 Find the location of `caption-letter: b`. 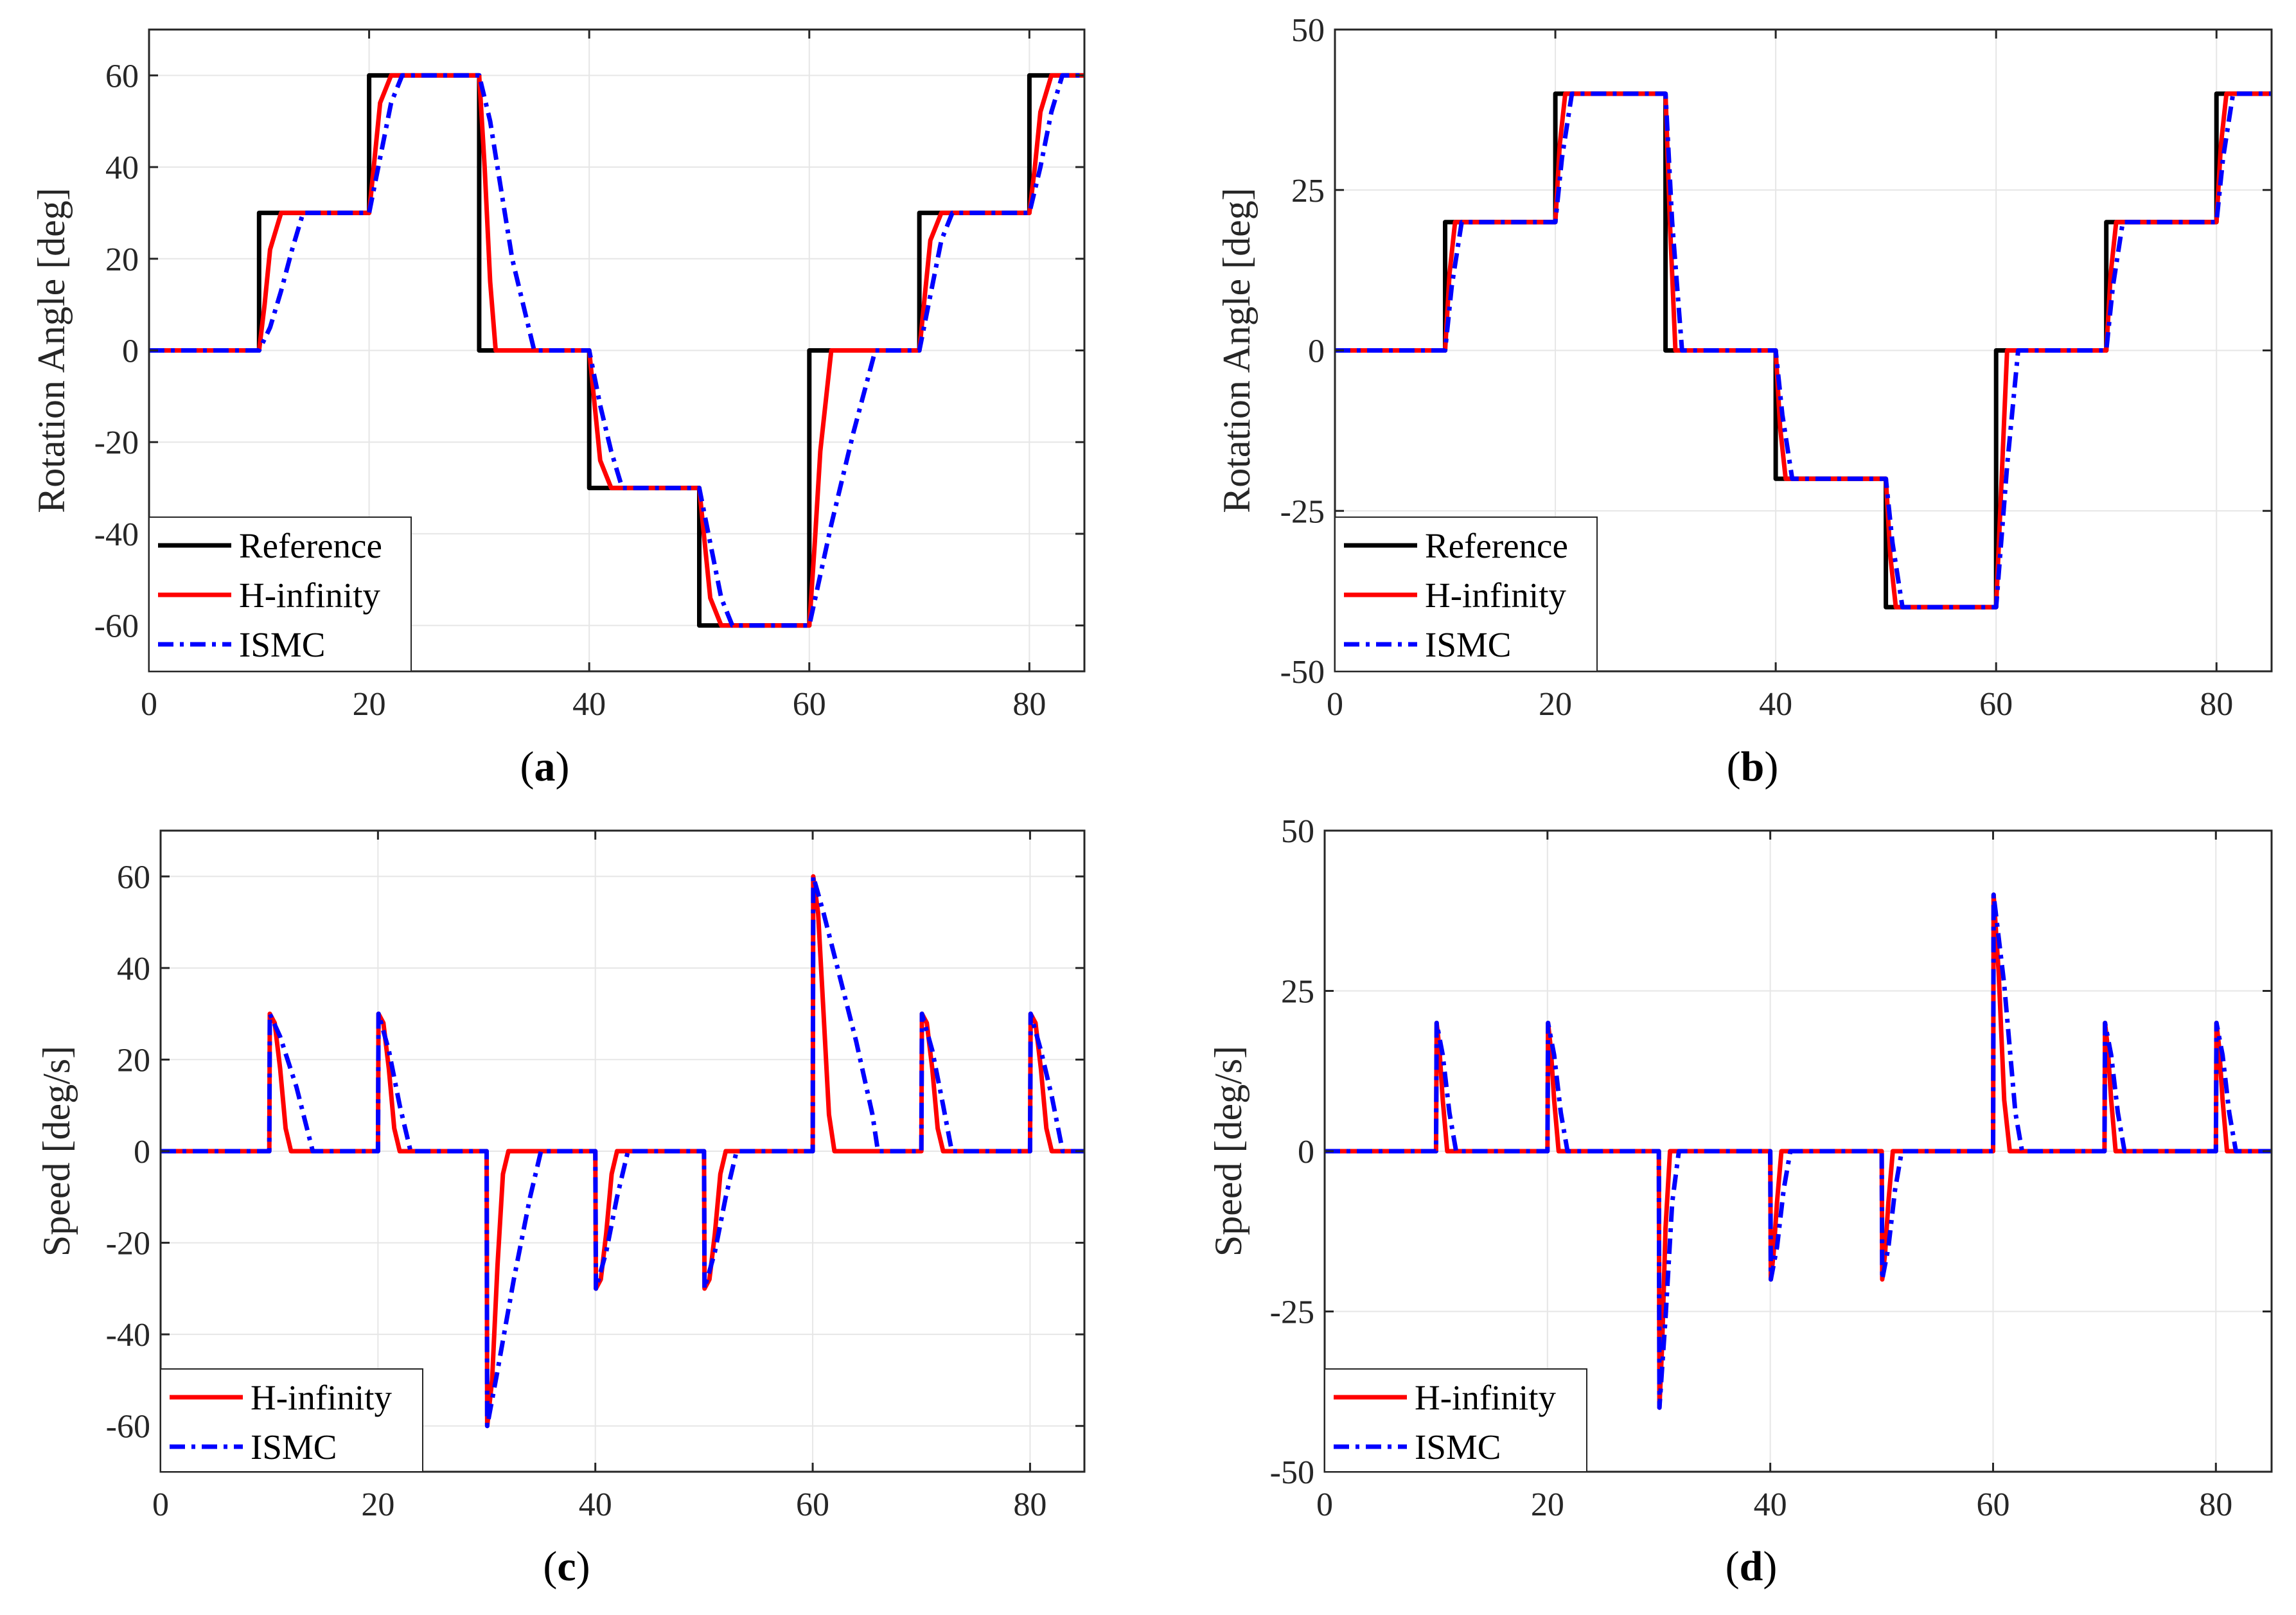

caption-letter: b is located at coordinates (1753, 766).